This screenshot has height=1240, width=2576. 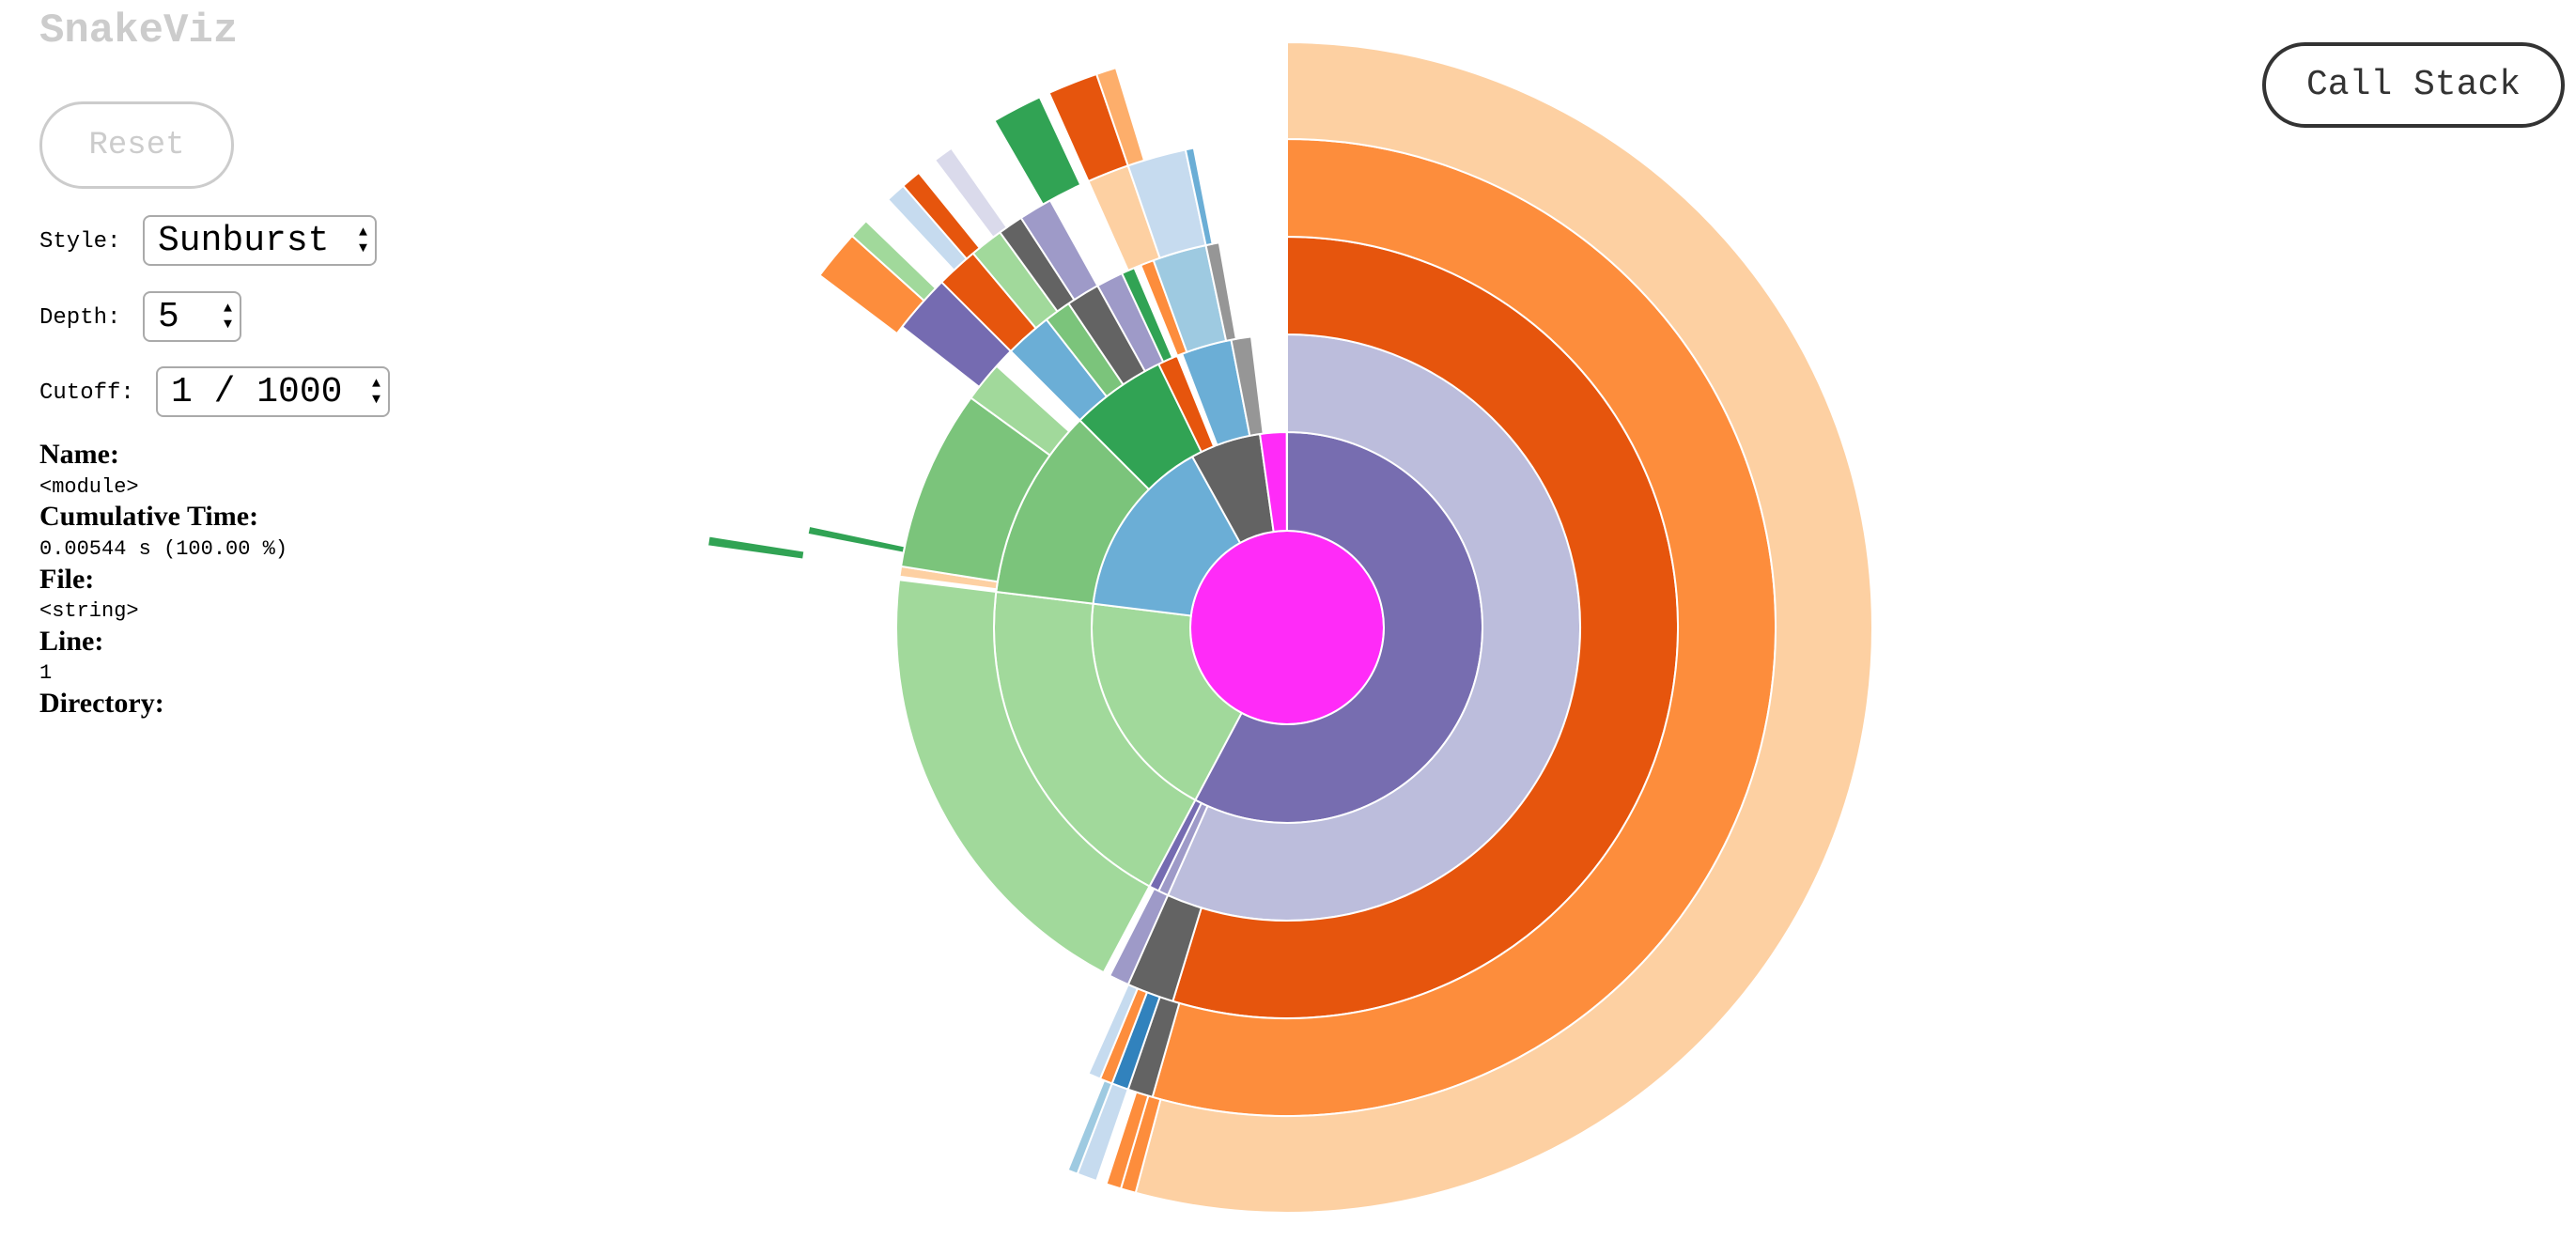 I want to click on reset-button: Reset, so click(x=137, y=145).